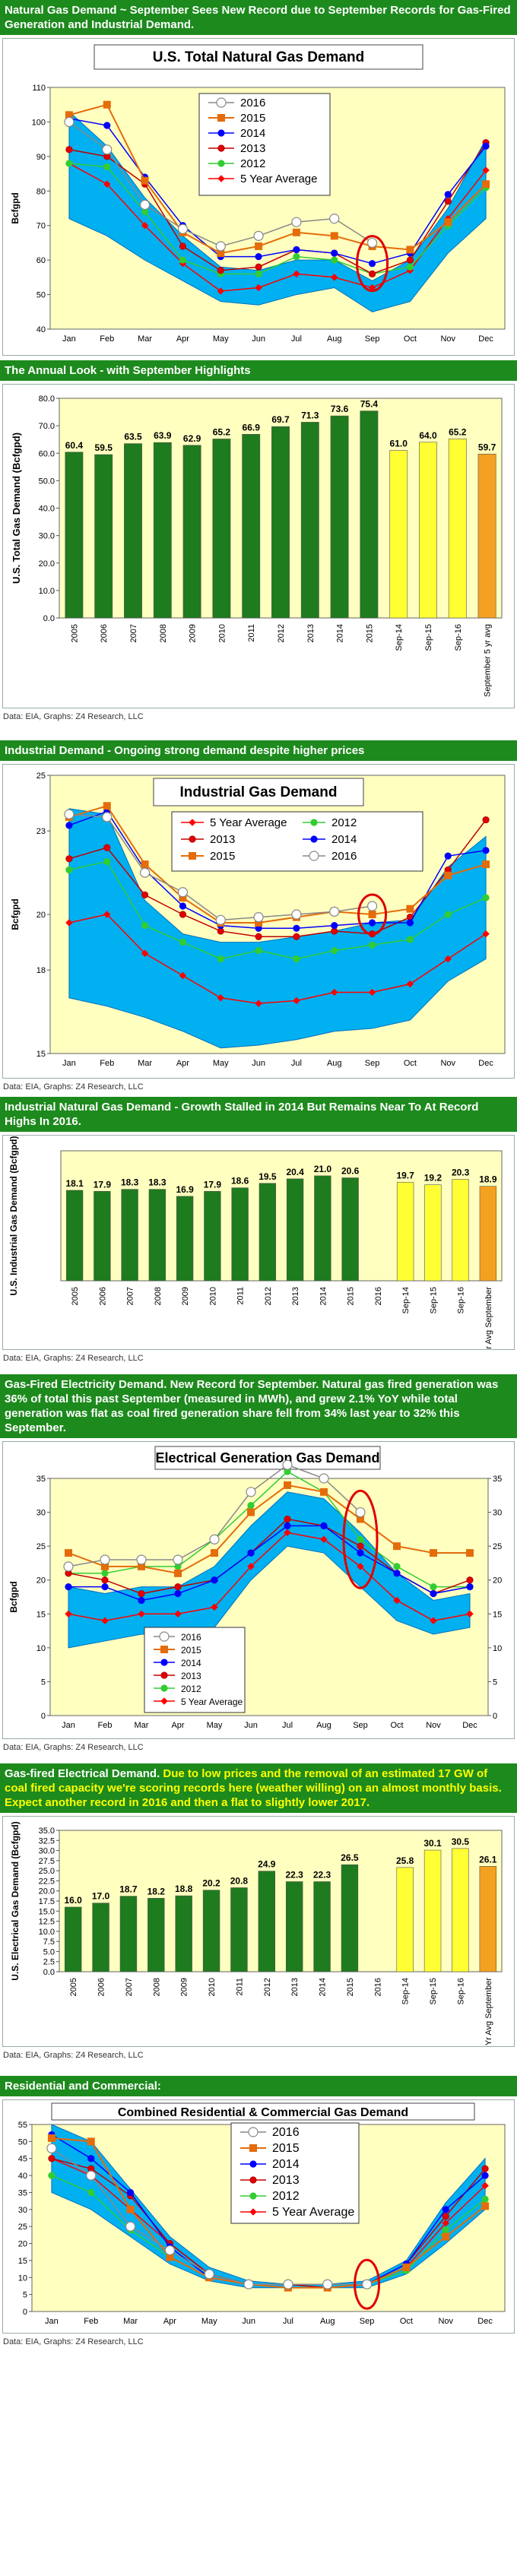 The image size is (517, 2576). Describe the element at coordinates (49, 1952) in the screenshot. I see `y-tick-label: 5.0` at that location.